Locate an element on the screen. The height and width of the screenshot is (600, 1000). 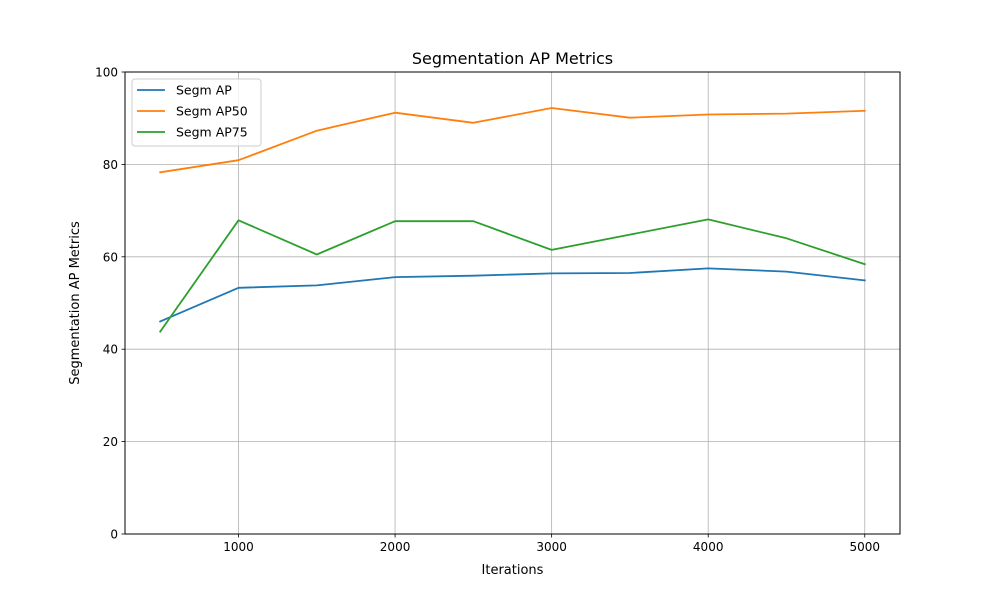
y-axis-label: Segmentation AP Metrics is located at coordinates (75, 303).